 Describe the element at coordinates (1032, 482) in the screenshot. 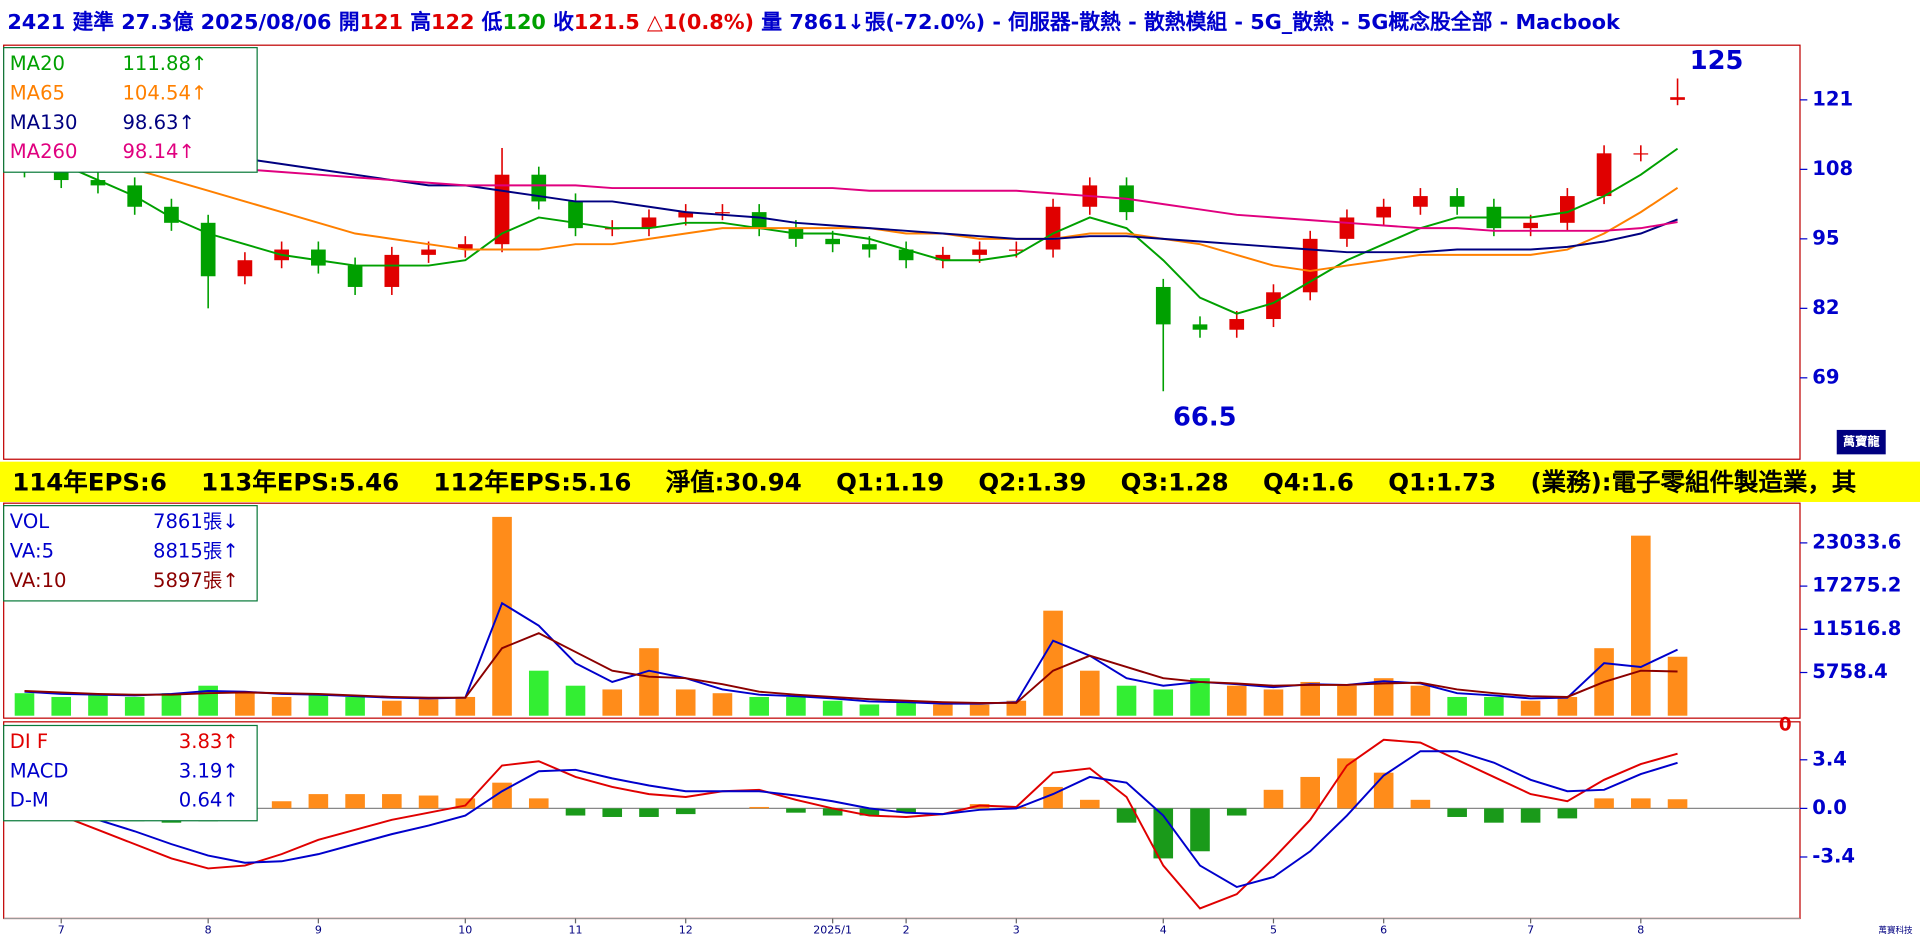

I see `eps-item: Q2:1.39` at that location.